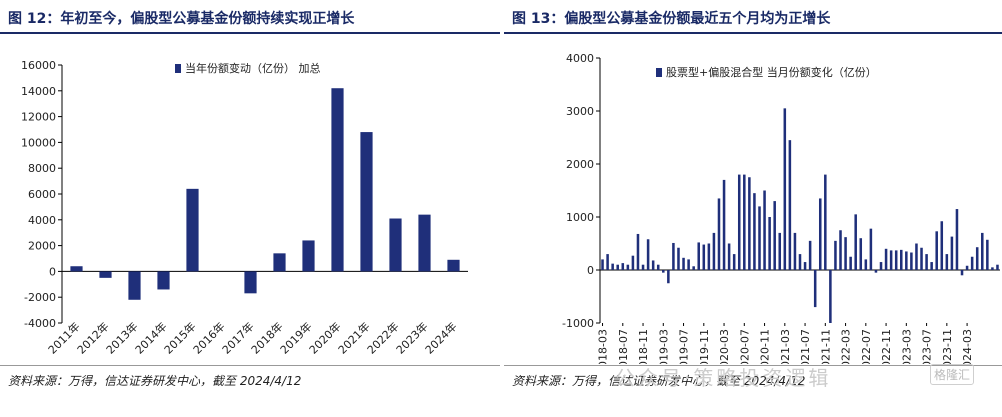 This screenshot has height=417, width=1002. I want to click on brand-logo: 格隆汇, so click(952, 374).